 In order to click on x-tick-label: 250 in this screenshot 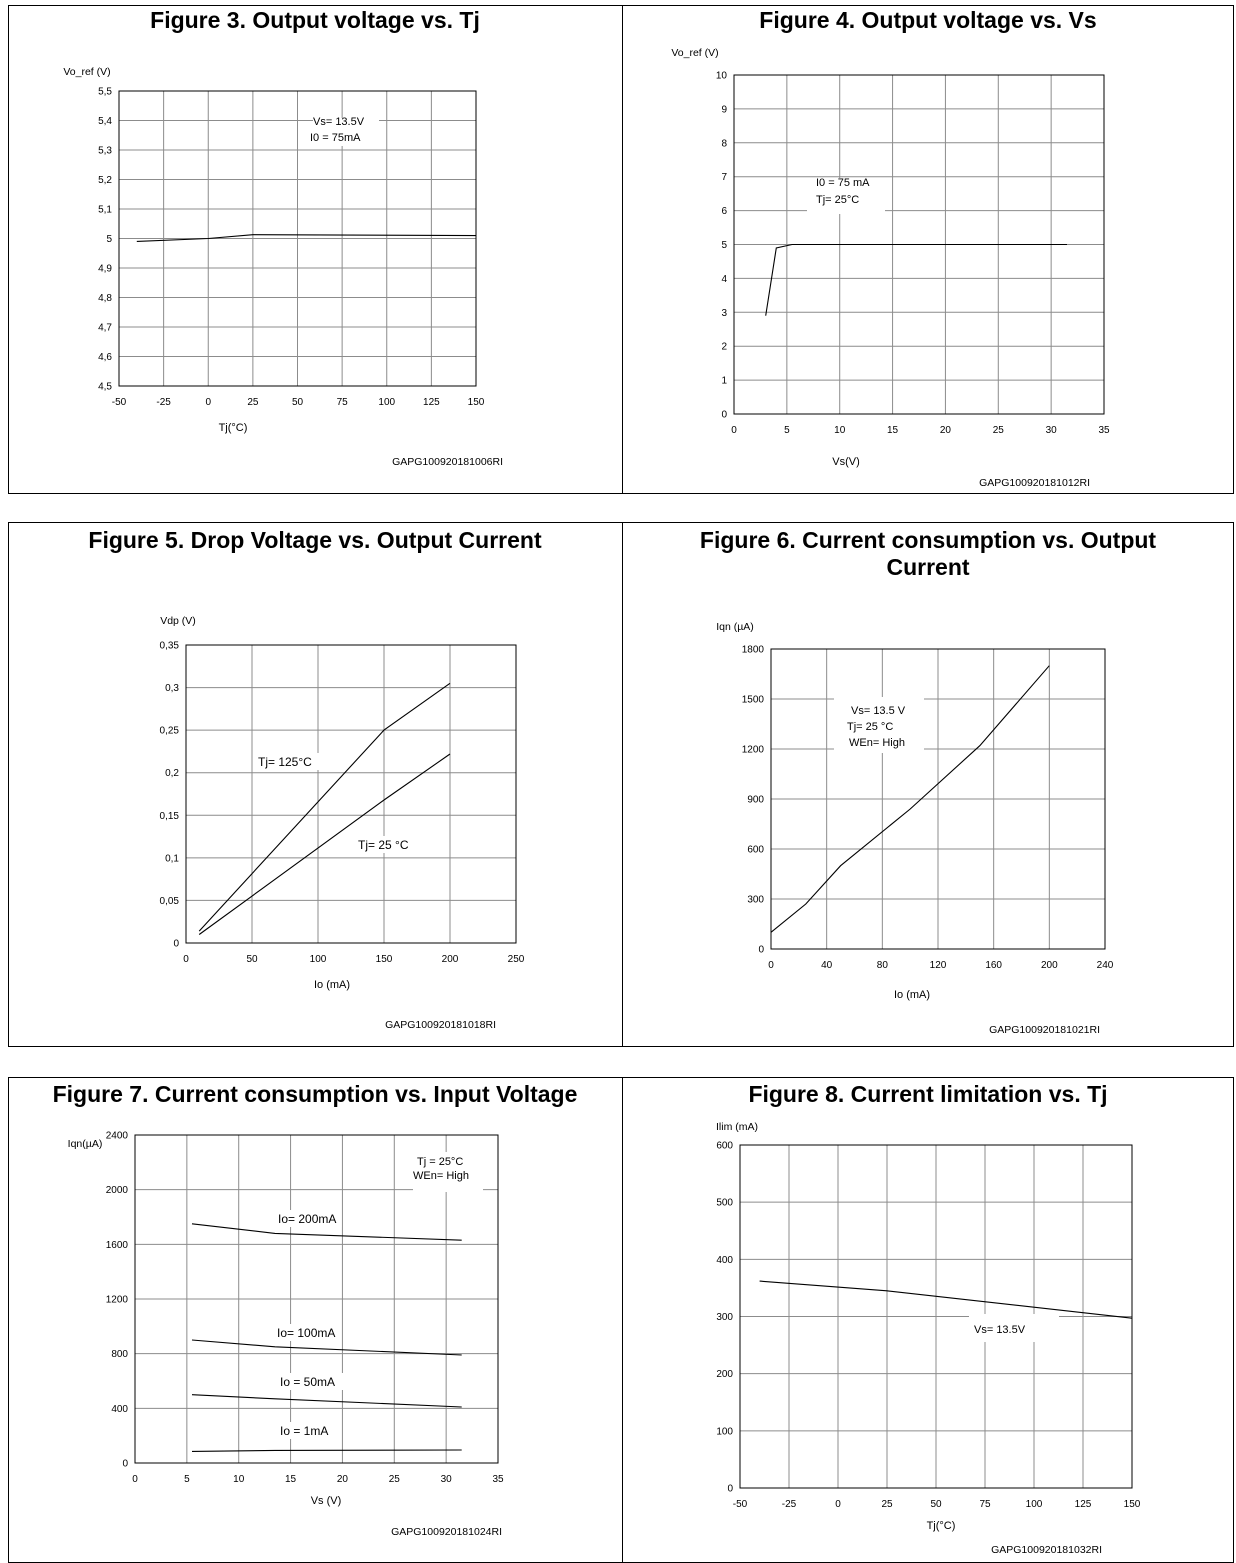, I will do `click(516, 959)`.